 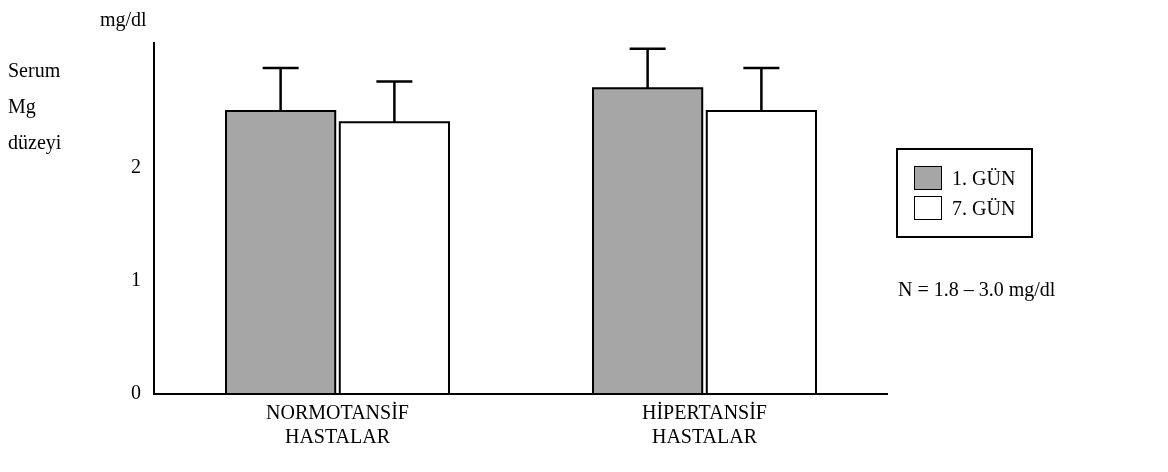 I want to click on legend-label: 7. GÜN, so click(x=984, y=208).